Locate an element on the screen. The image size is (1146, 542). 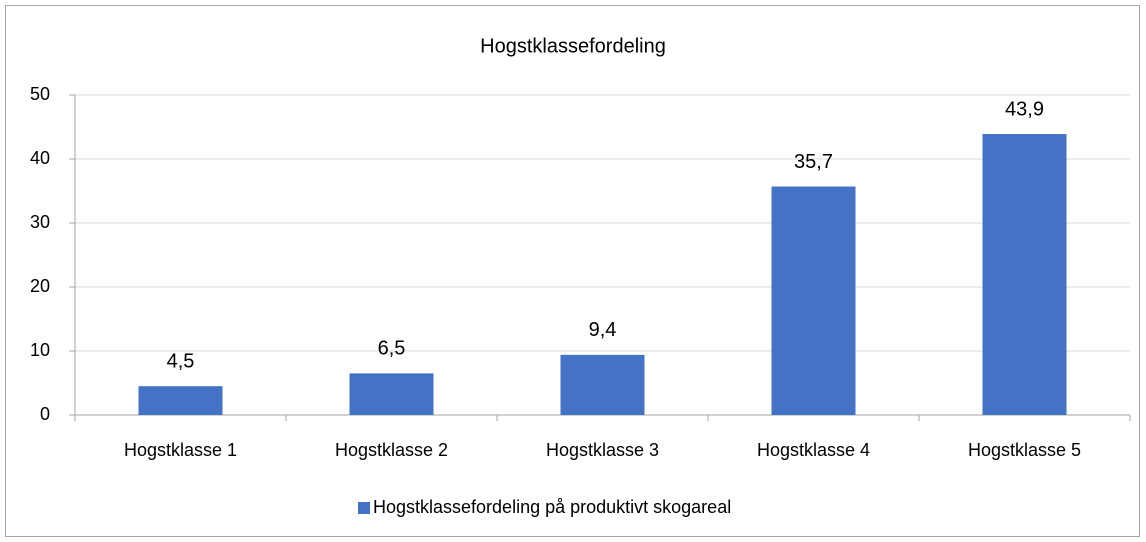
x-tick-label: Hogstklasse 5 is located at coordinates (1024, 450).